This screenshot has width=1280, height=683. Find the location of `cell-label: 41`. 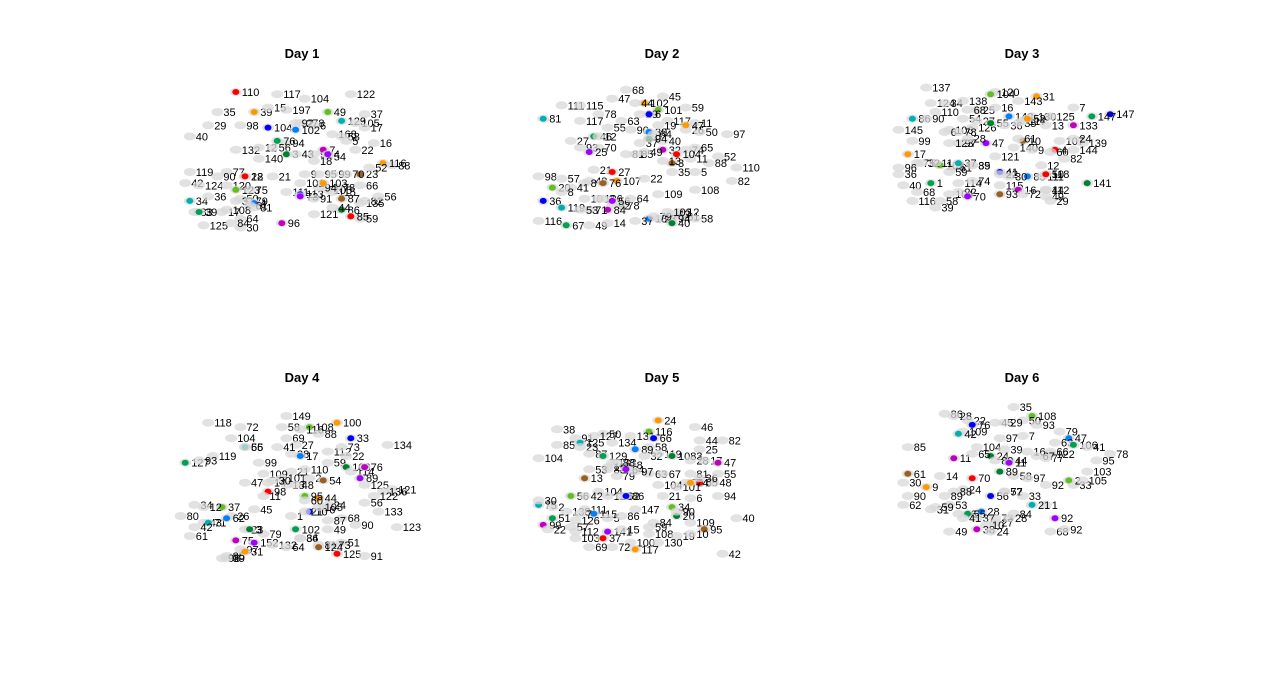

cell-label: 41 is located at coordinates (1099, 448).